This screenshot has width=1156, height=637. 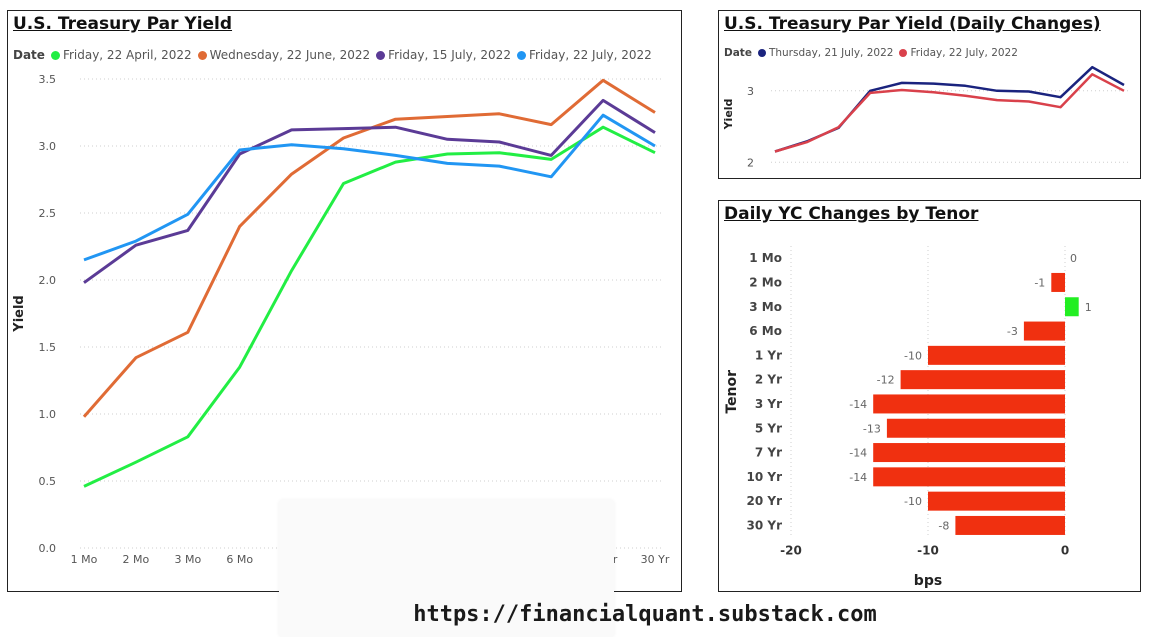 What do you see at coordinates (851, 214) in the screenshot?
I see `chart-title: Daily YC Changes by Tenor` at bounding box center [851, 214].